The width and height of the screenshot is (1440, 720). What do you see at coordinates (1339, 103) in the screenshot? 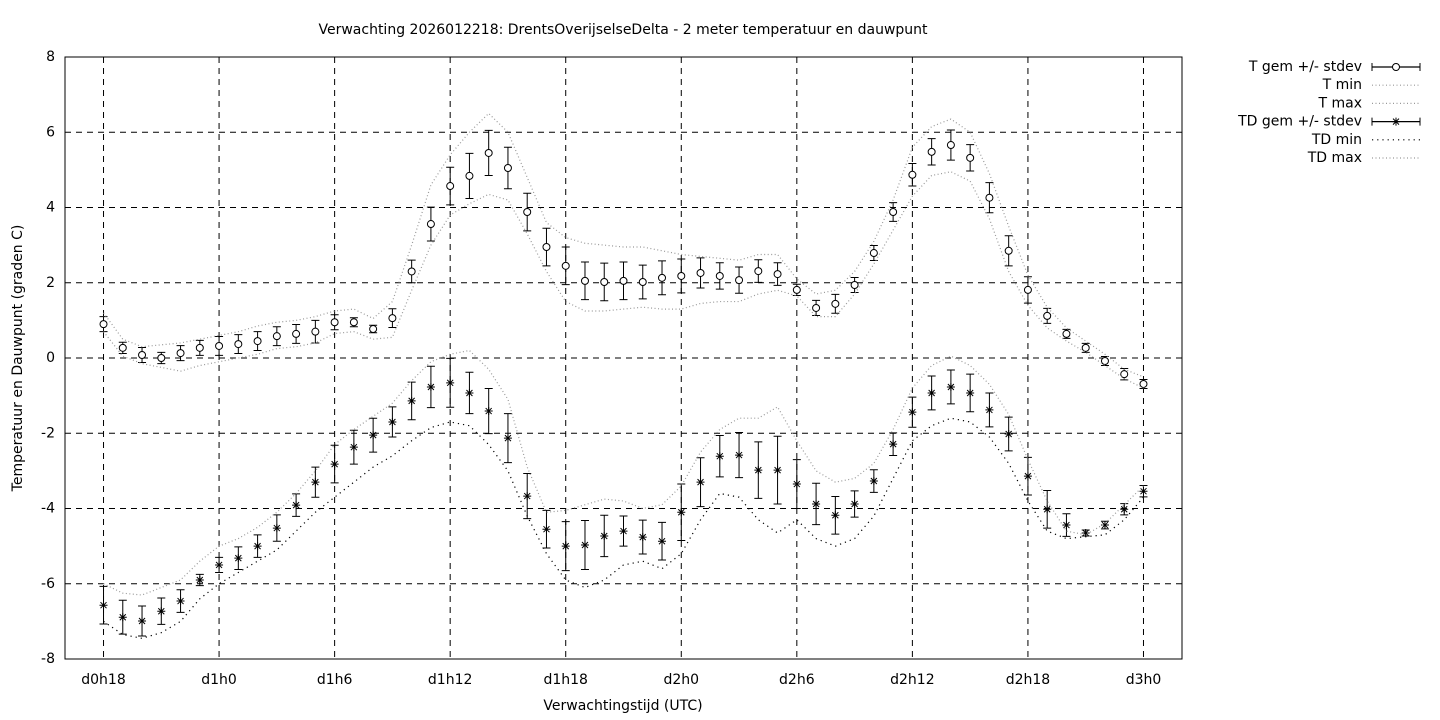
I see `legend-label: T max` at bounding box center [1339, 103].